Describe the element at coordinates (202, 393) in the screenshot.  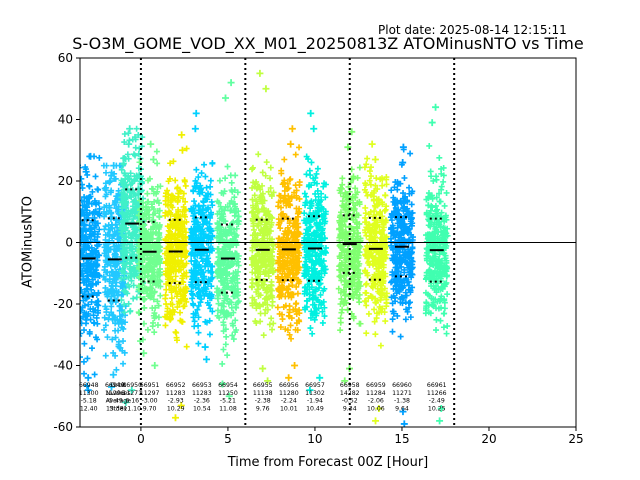
I see `stat-value: 11283` at that location.